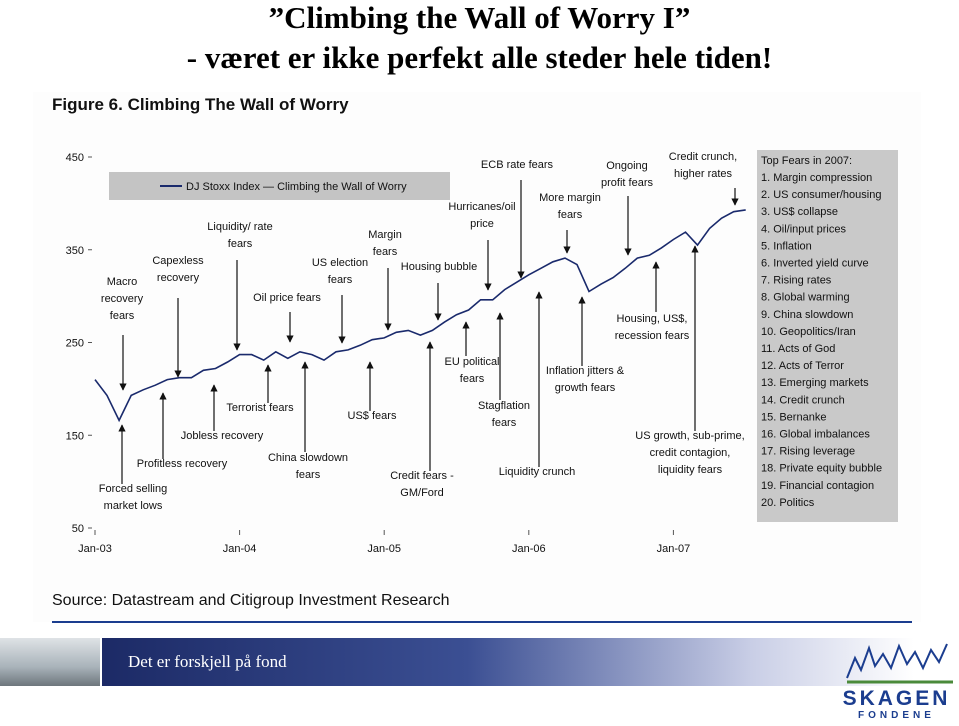 This screenshot has height=726, width=959. What do you see at coordinates (690, 453) in the screenshot?
I see `annotation: credit contagion,` at bounding box center [690, 453].